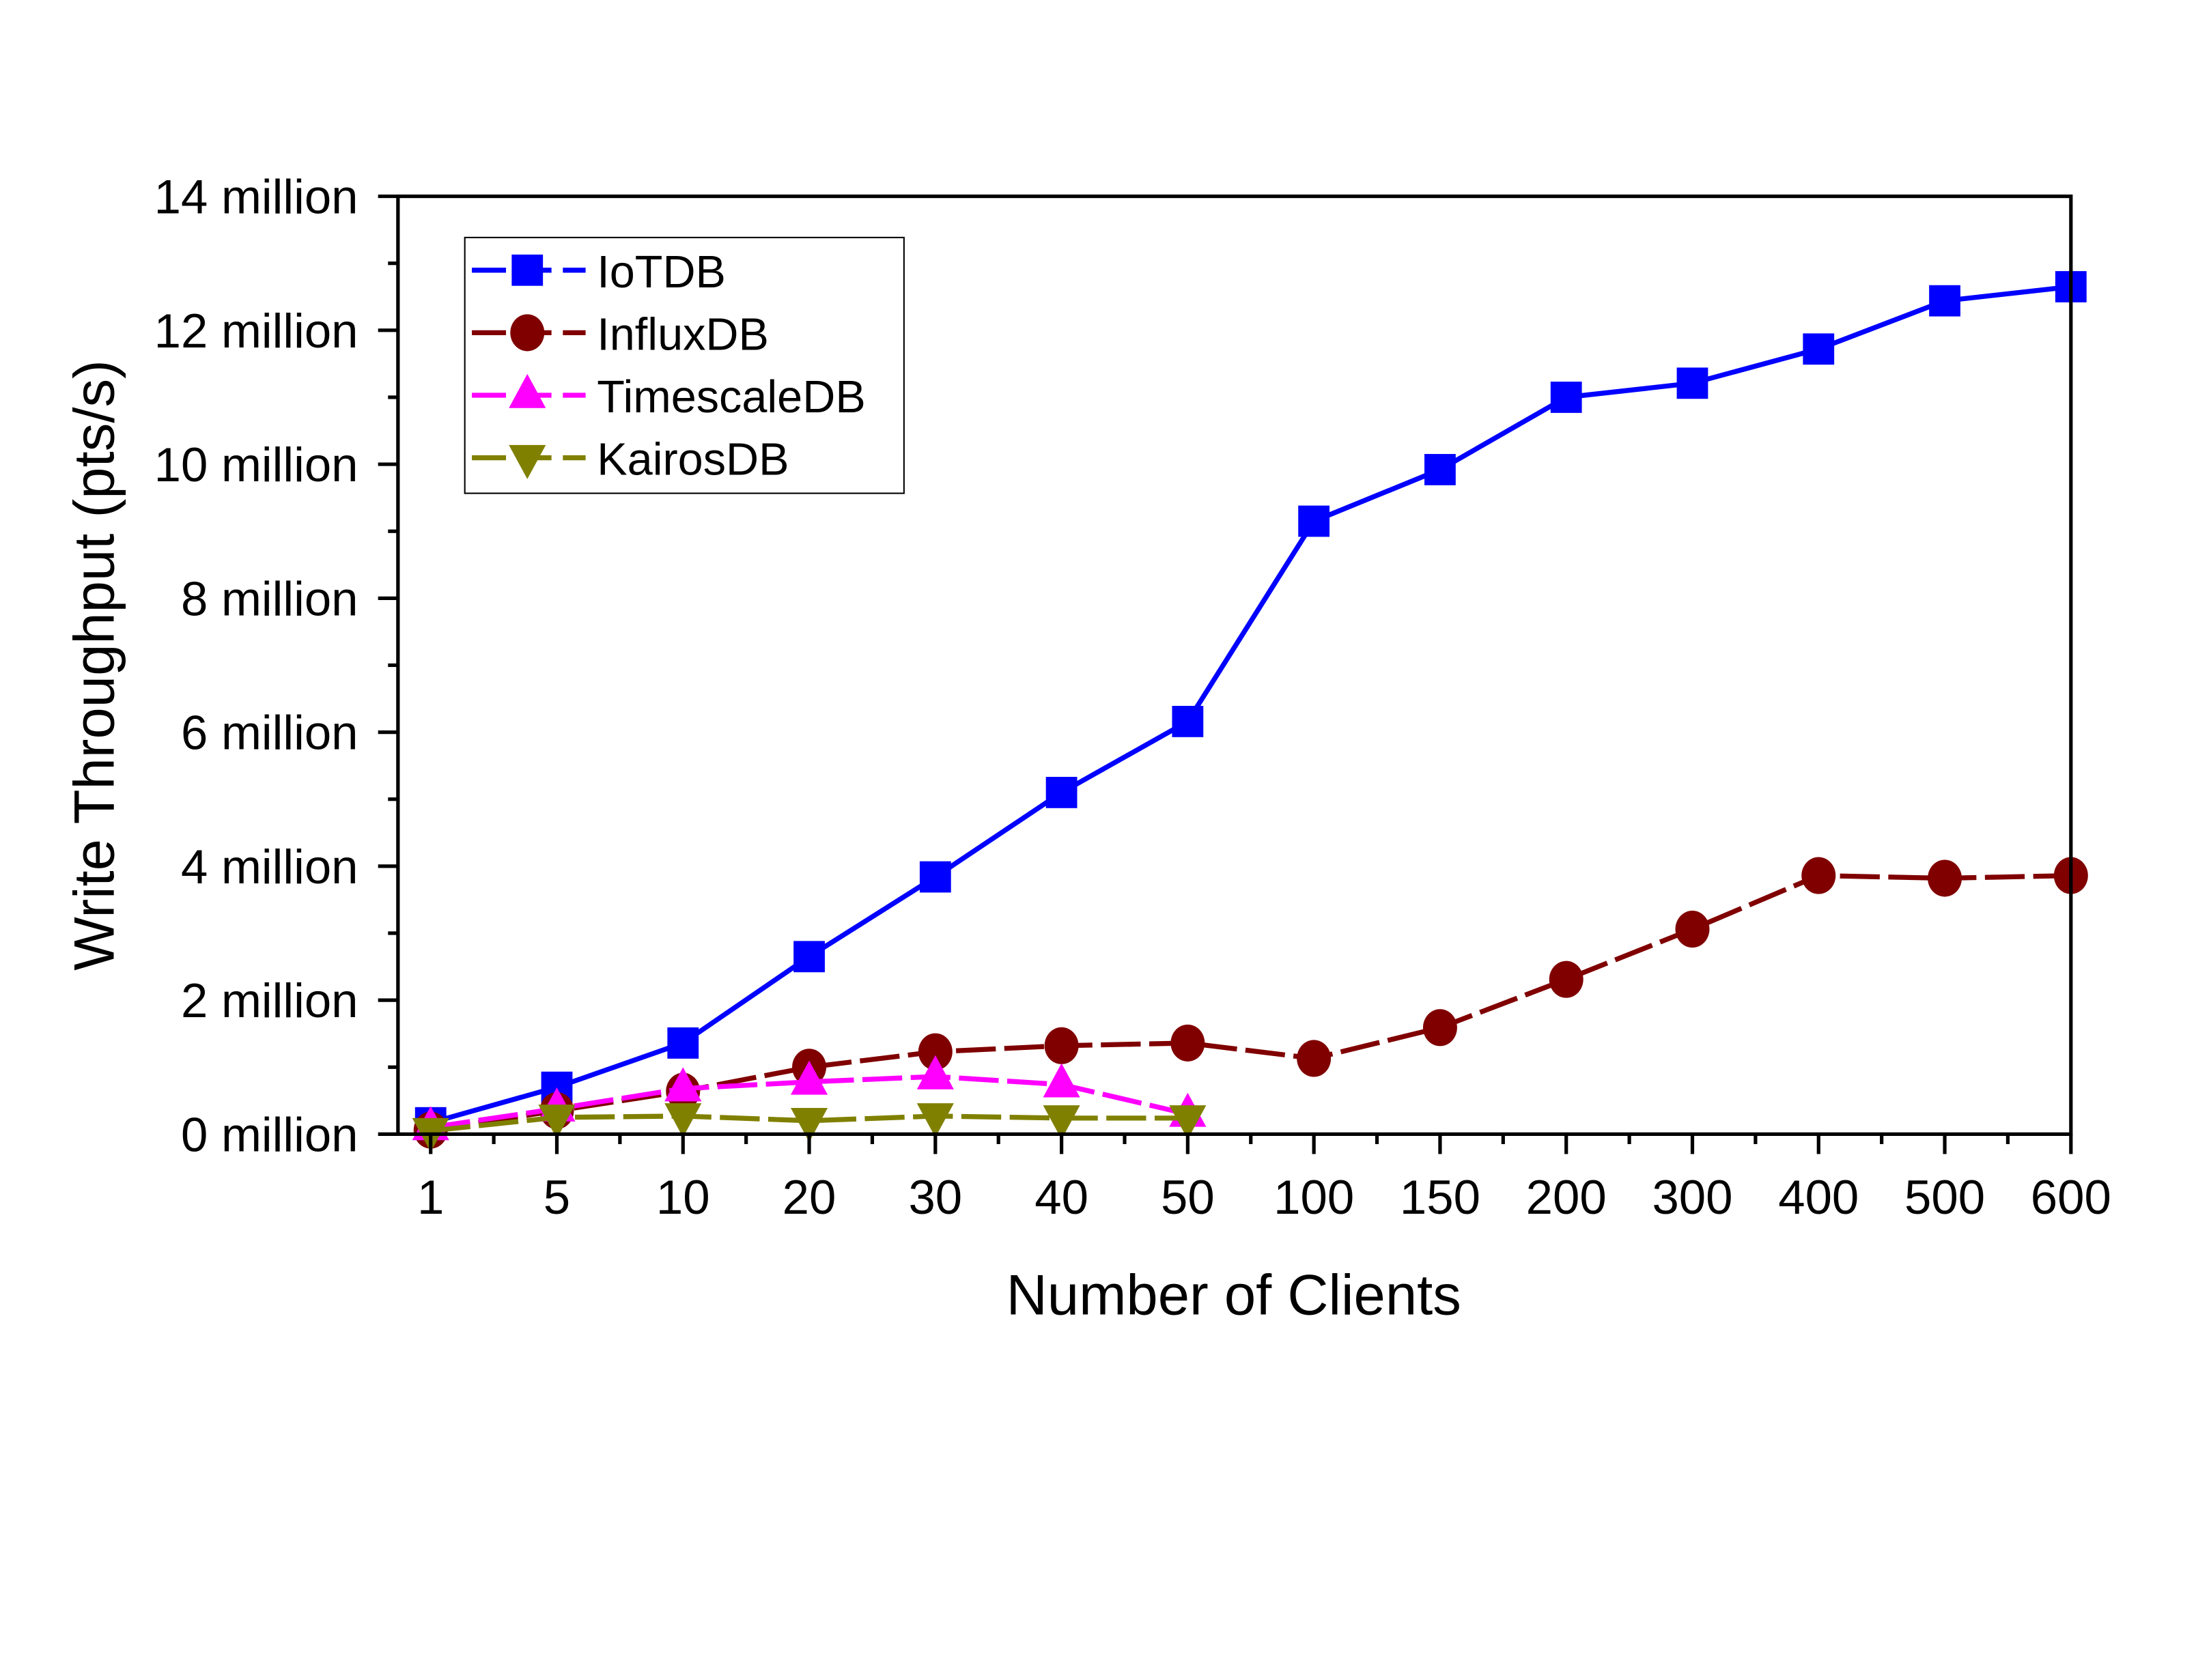  Describe the element at coordinates (1945, 1197) in the screenshot. I see `x-tick-label: 500` at that location.